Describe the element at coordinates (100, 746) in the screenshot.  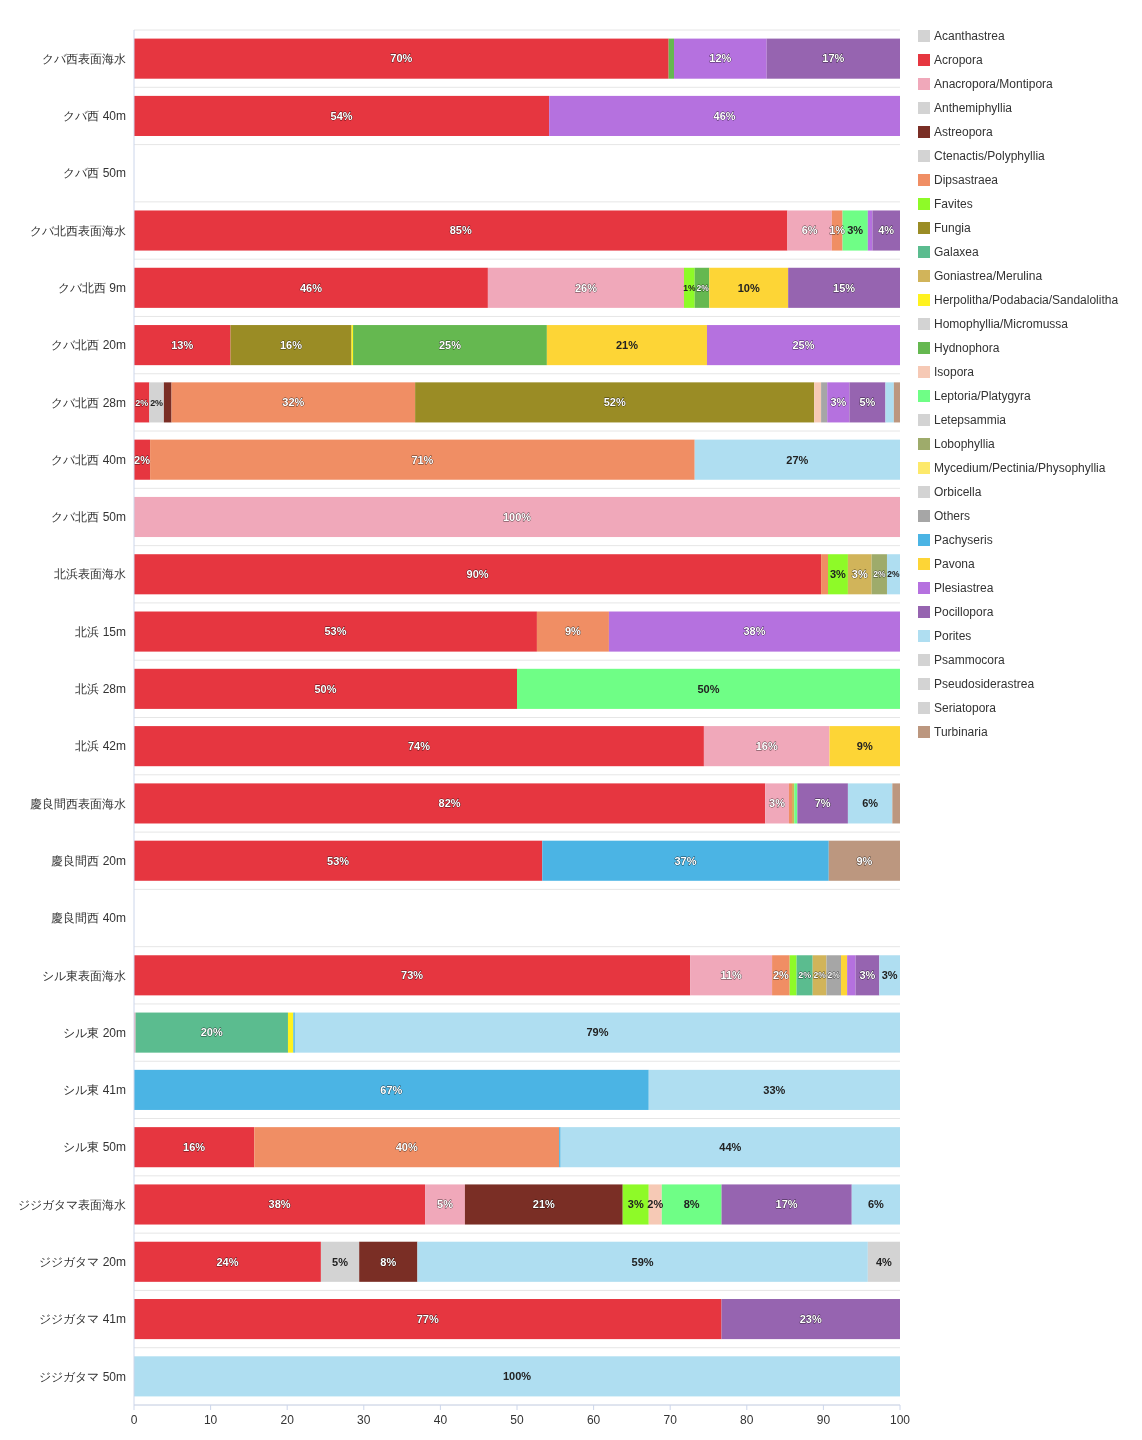
I see `y-tick-label: 北浜 42m` at that location.